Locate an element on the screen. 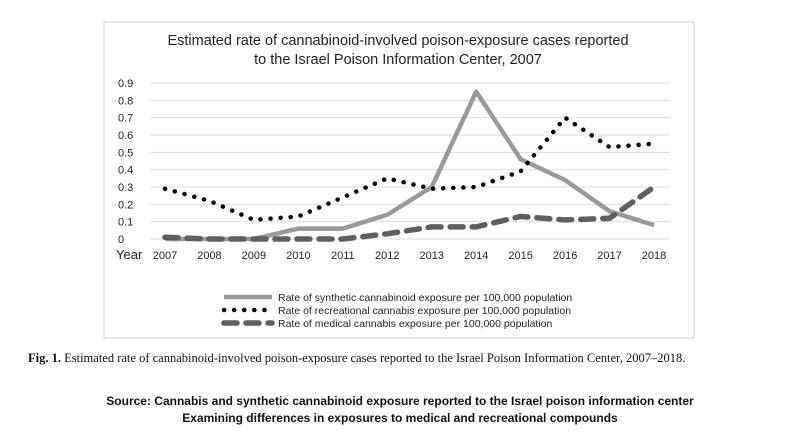 The height and width of the screenshot is (439, 800). x-tick-label: 2015 is located at coordinates (520, 256).